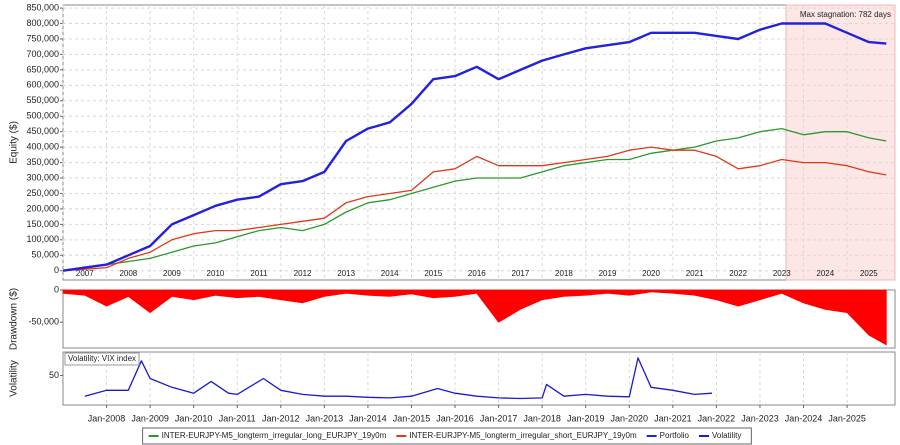  Describe the element at coordinates (42, 100) in the screenshot. I see `y-tick-label: 550,000` at that location.